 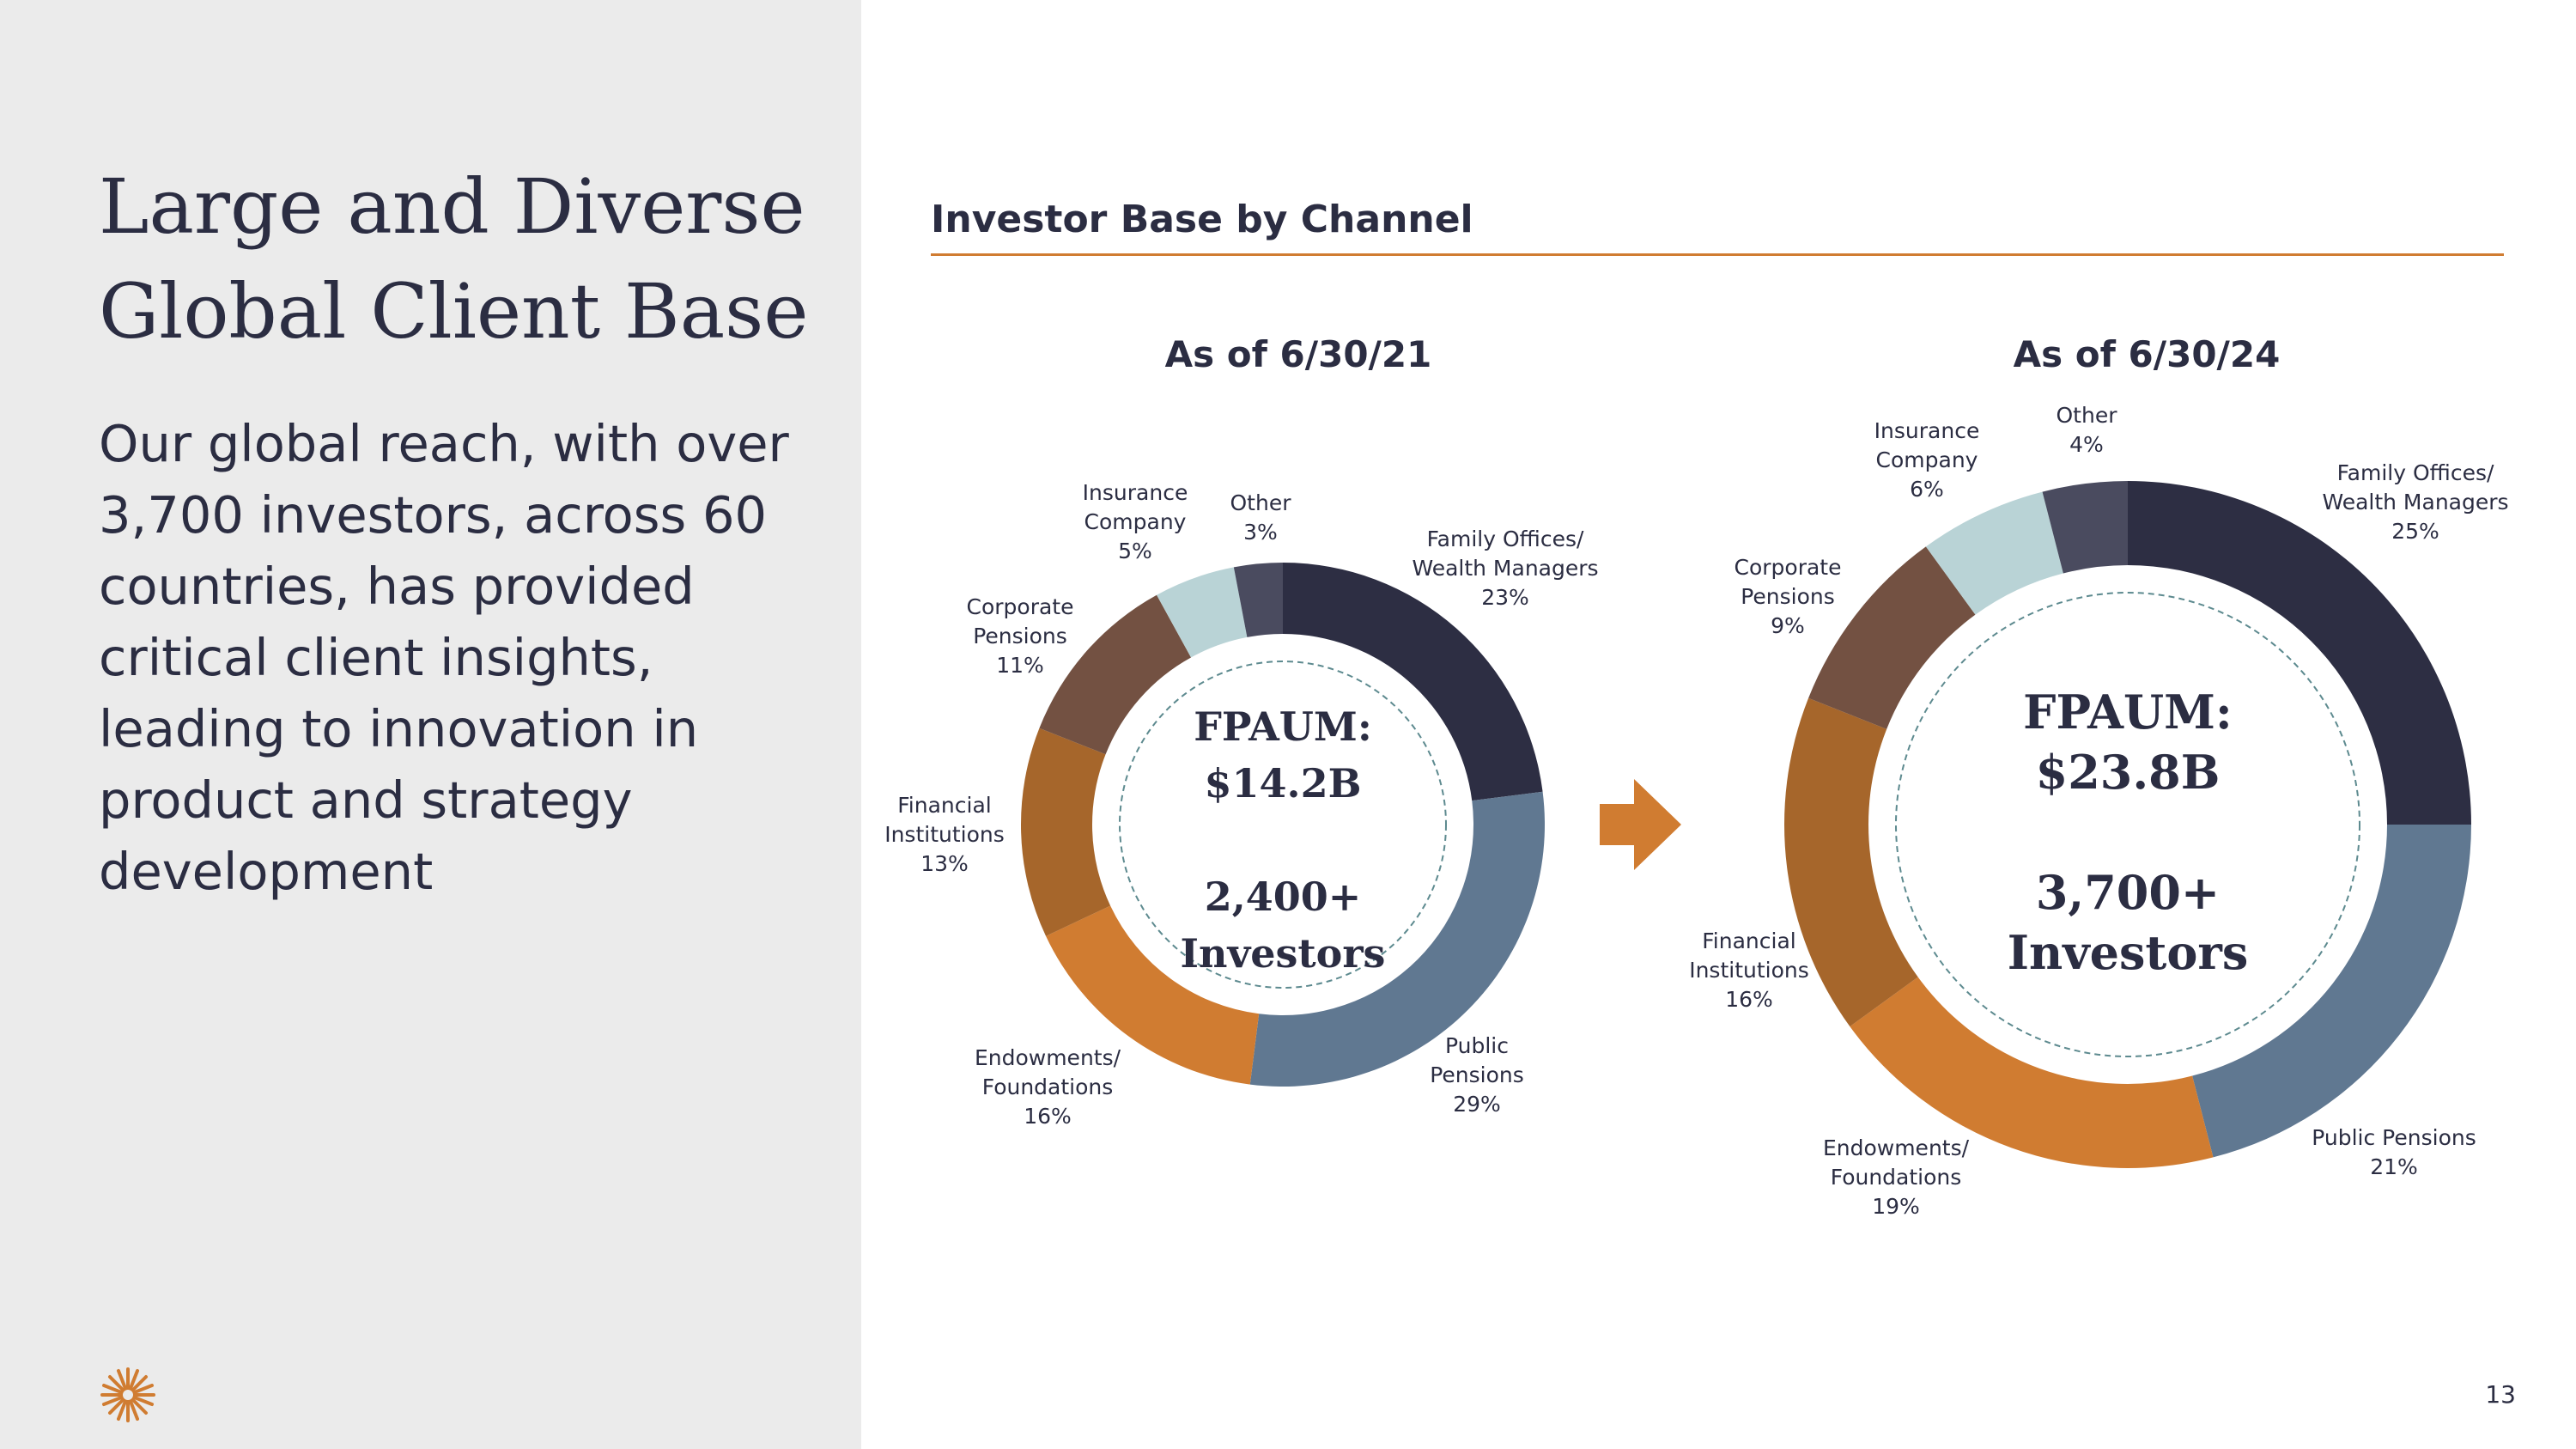 What do you see at coordinates (1927, 460) in the screenshot?
I see `slice-label-insurance: Insurance Company 6%` at bounding box center [1927, 460].